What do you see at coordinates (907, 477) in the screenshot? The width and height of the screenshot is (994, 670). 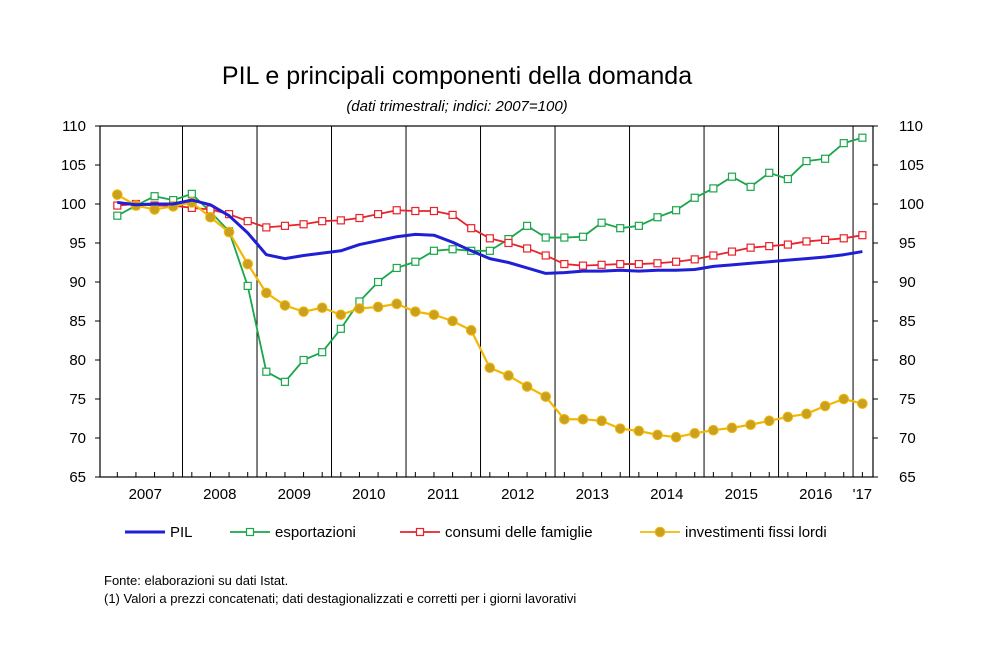 I see `y-tick-label-right: 65` at bounding box center [907, 477].